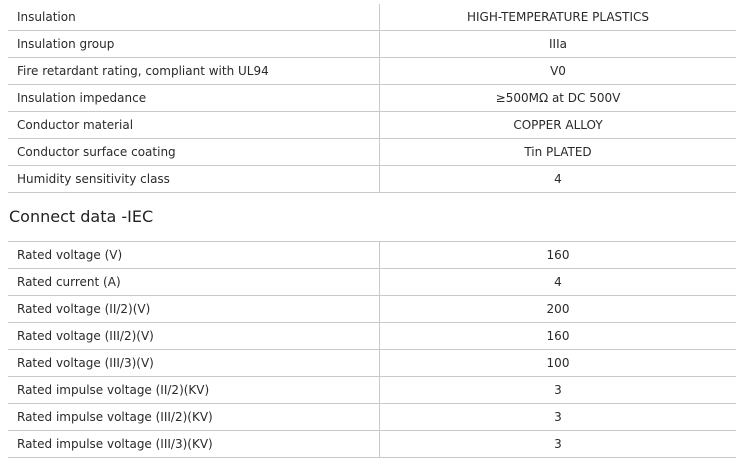  Describe the element at coordinates (194, 98) in the screenshot. I see `row-label: Insulation impedance` at that location.